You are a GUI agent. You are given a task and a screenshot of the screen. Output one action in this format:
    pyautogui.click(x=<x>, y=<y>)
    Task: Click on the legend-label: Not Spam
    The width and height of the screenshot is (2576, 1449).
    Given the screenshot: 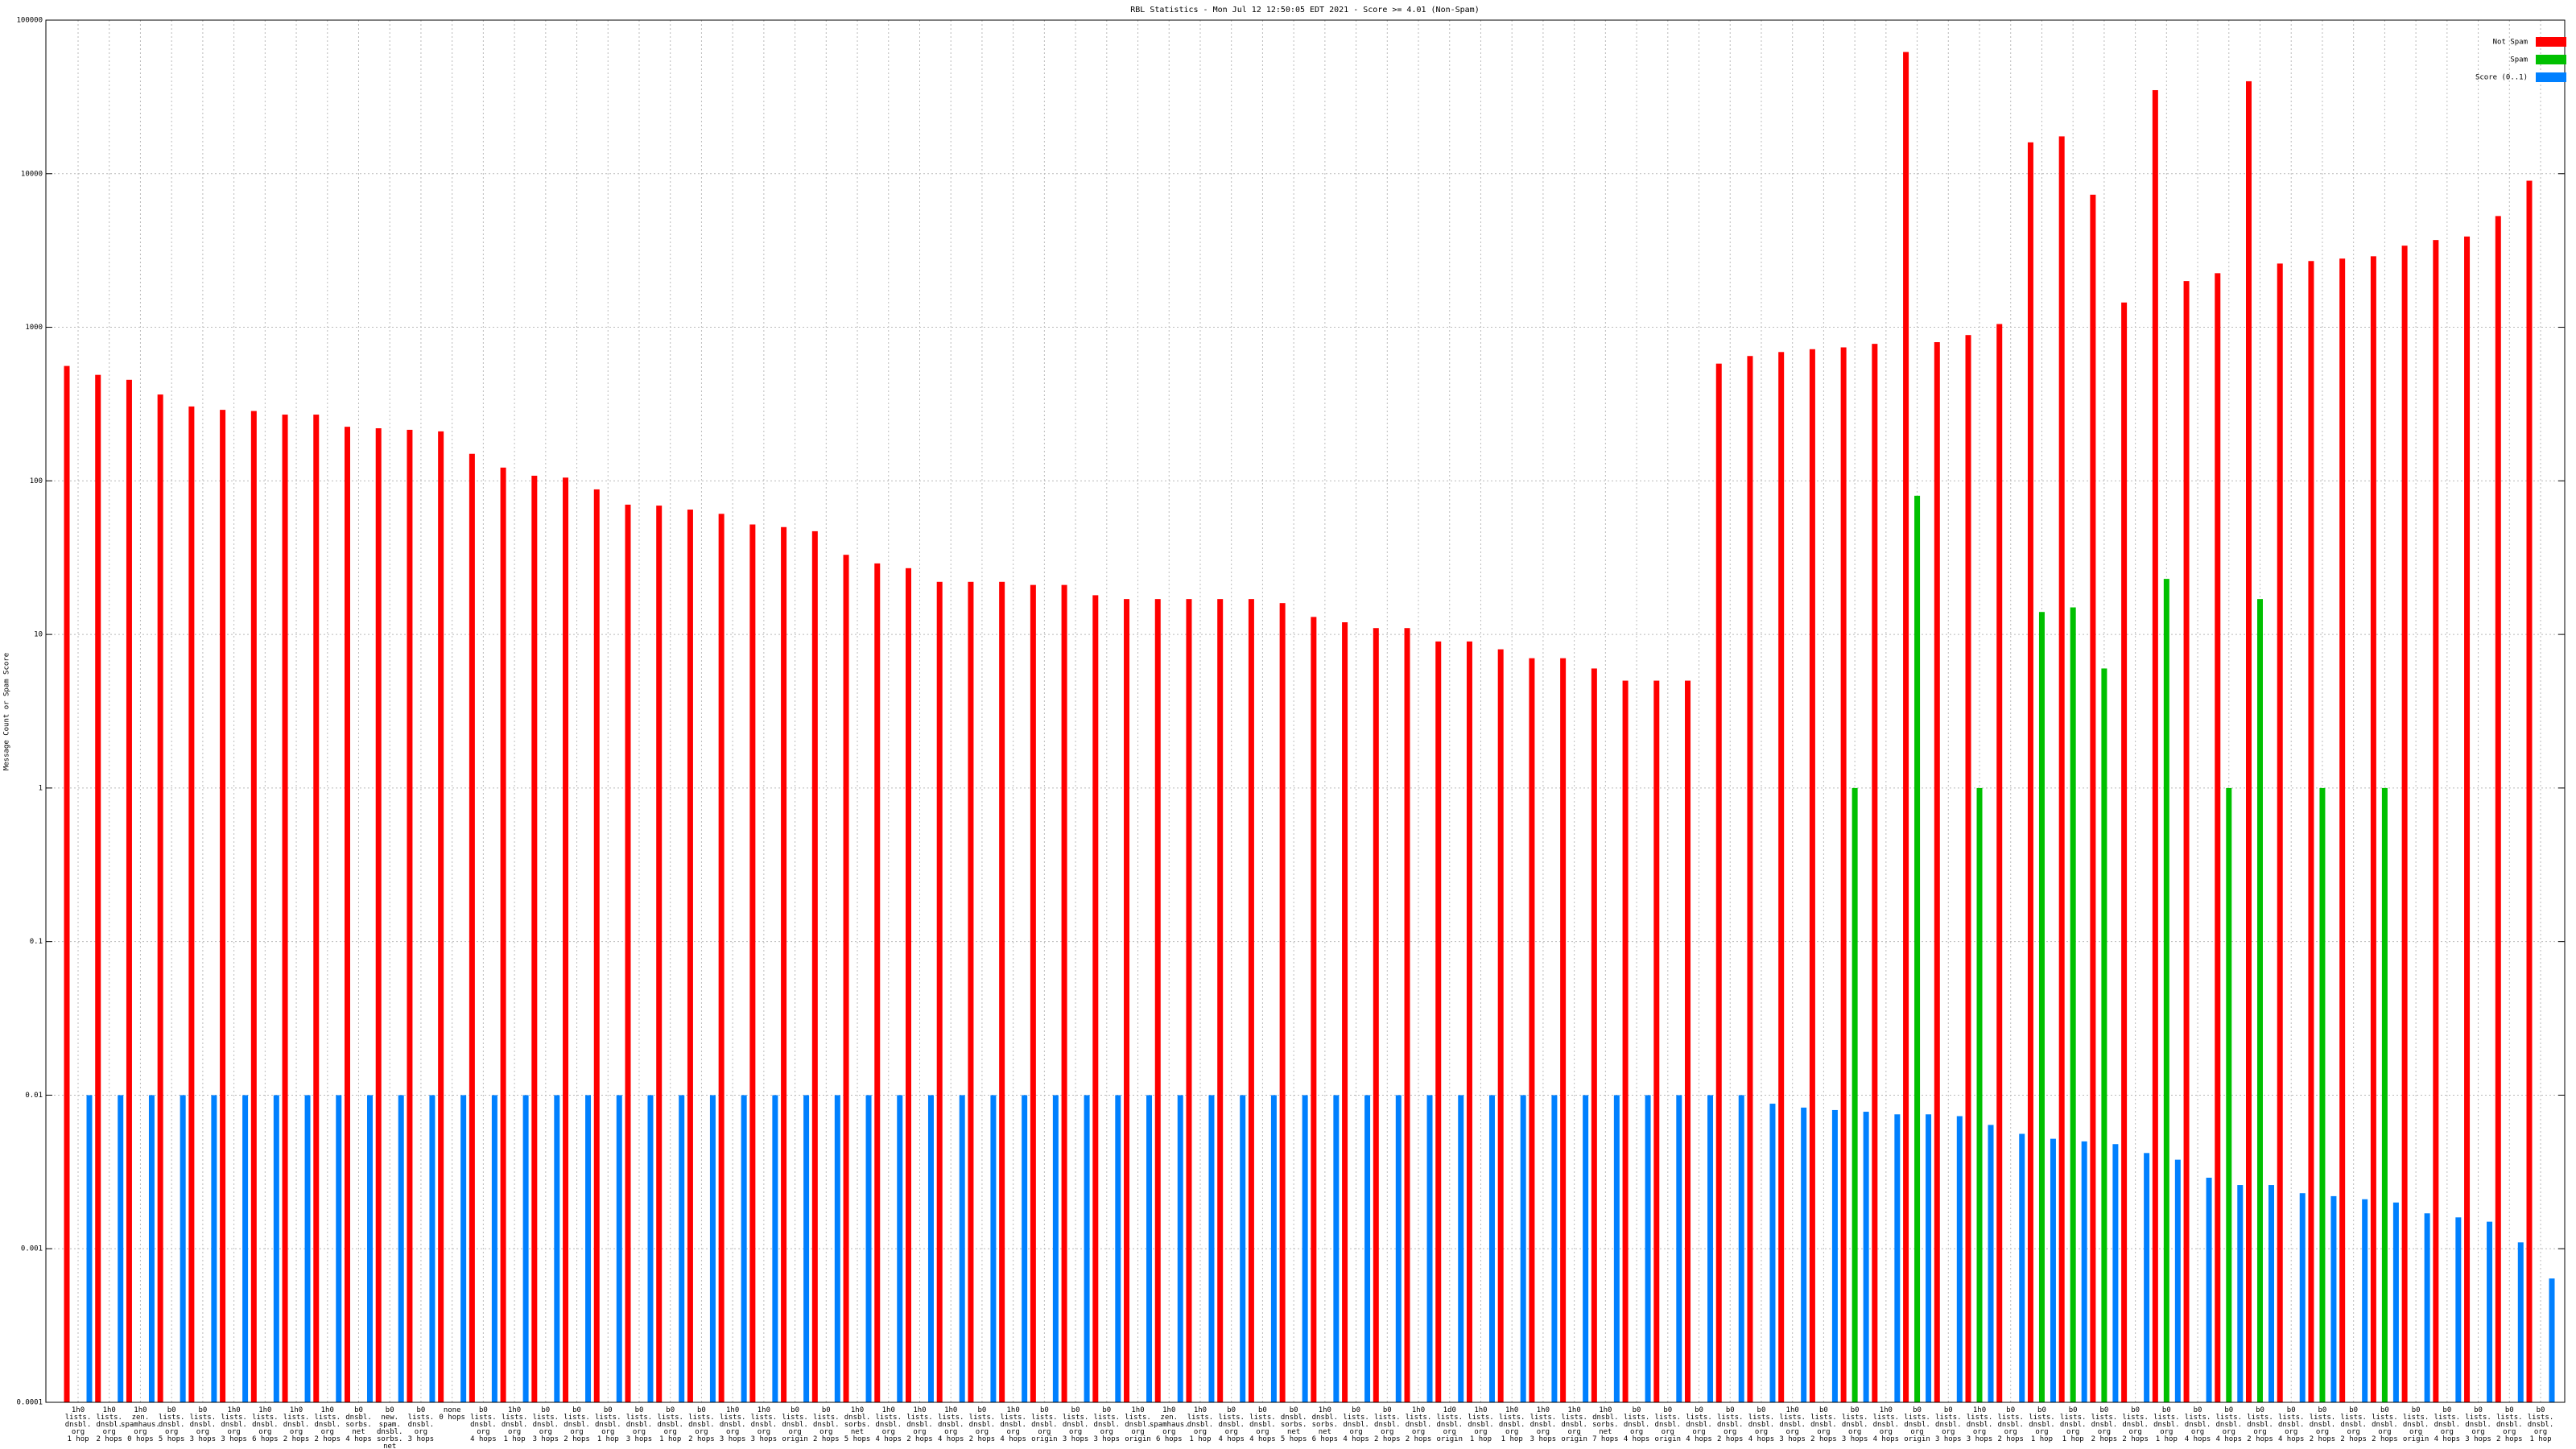 What is the action you would take?
    pyautogui.click(x=2510, y=43)
    